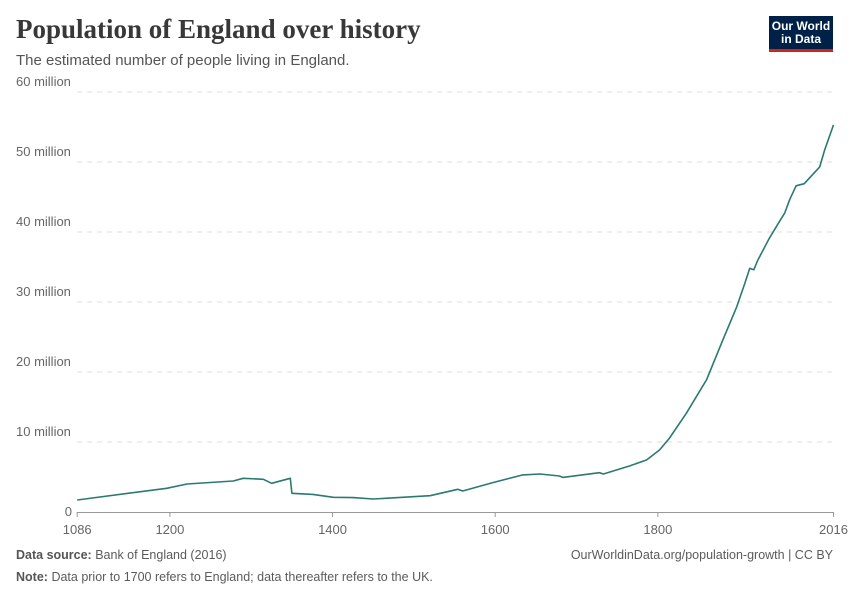 The width and height of the screenshot is (850, 600). What do you see at coordinates (218, 29) in the screenshot?
I see `chart-title: Population of England over history` at bounding box center [218, 29].